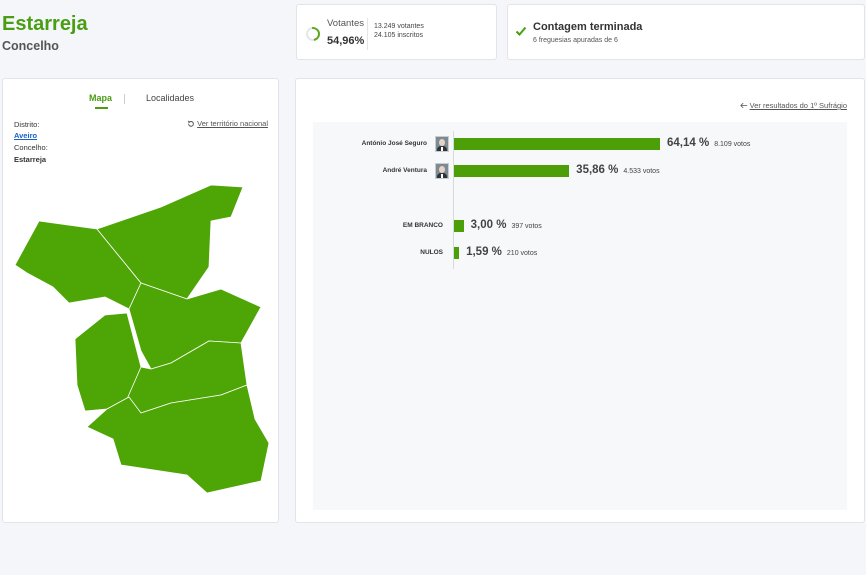 The width and height of the screenshot is (866, 575). What do you see at coordinates (488, 225) in the screenshot?
I see `result-percent: 3,00 %` at bounding box center [488, 225].